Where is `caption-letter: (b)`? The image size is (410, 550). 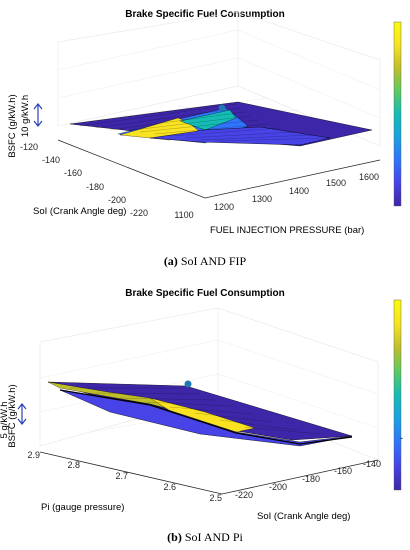
caption-letter: (b) is located at coordinates (174, 537).